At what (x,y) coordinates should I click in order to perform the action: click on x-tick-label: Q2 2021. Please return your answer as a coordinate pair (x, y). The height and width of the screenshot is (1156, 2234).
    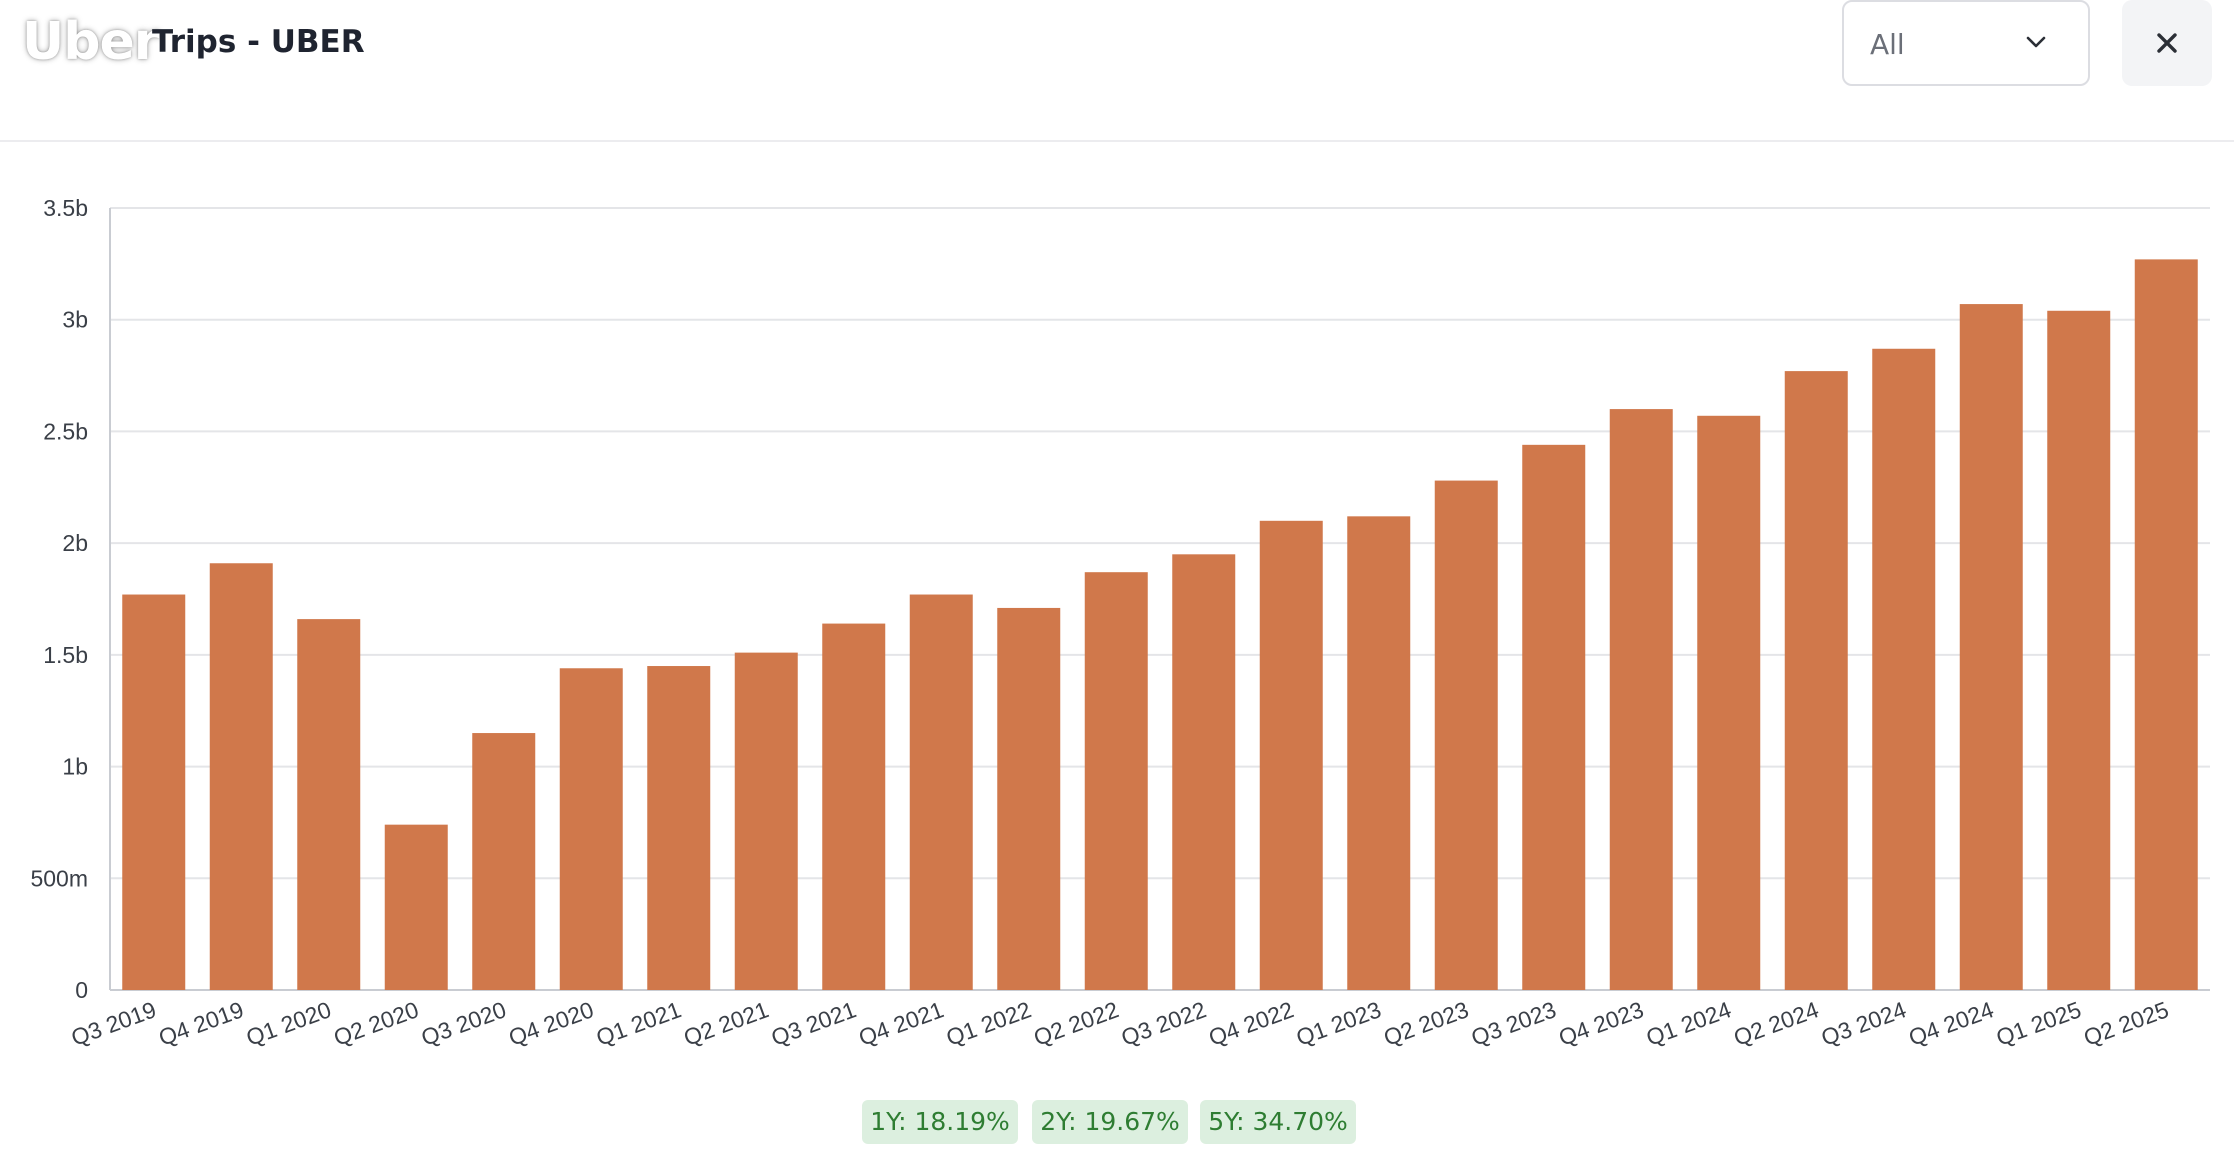
    Looking at the image, I should click on (726, 1023).